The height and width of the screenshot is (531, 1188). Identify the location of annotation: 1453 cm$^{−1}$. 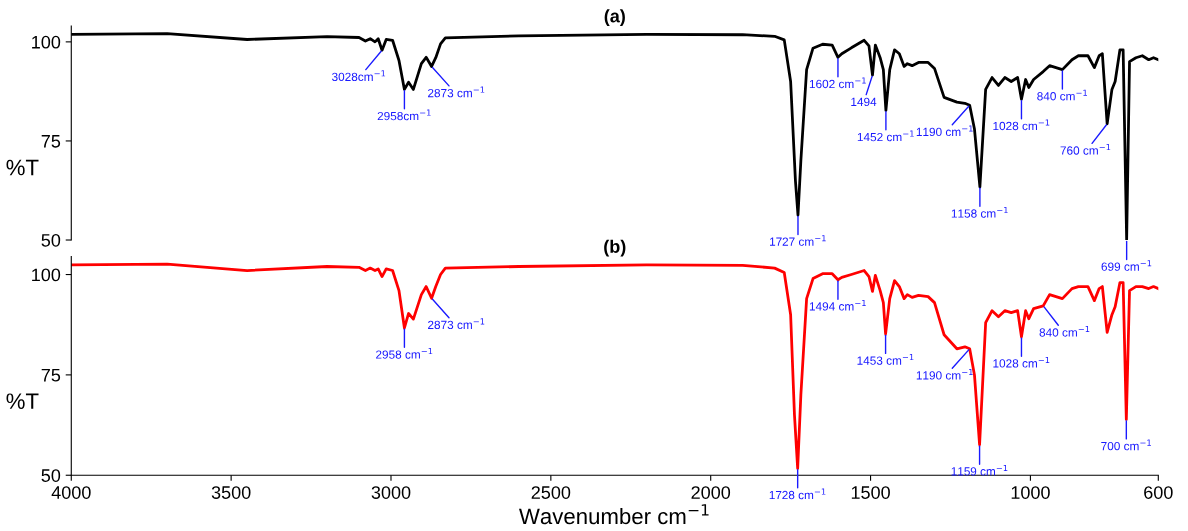
(885, 359).